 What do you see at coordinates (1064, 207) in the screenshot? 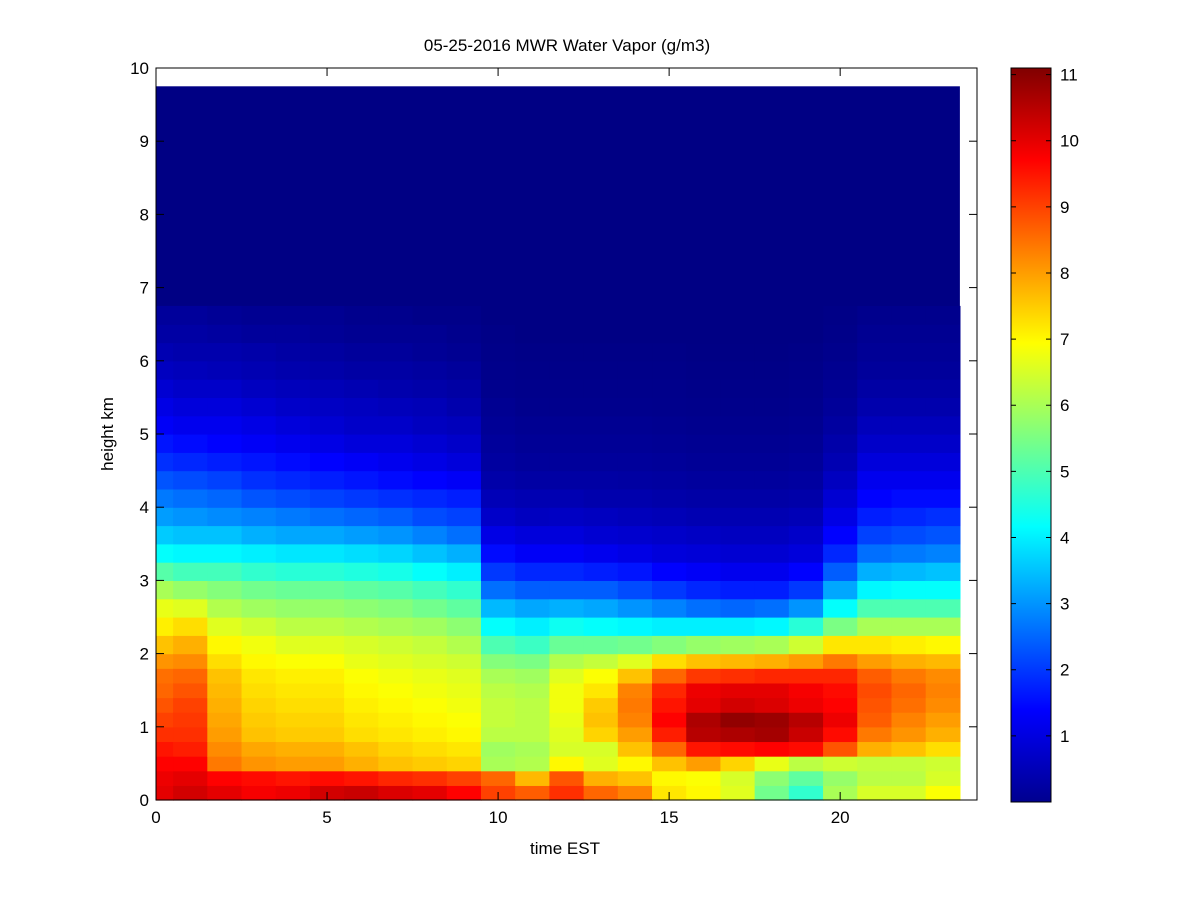
I see `colorbar-tick-label: 9` at bounding box center [1064, 207].